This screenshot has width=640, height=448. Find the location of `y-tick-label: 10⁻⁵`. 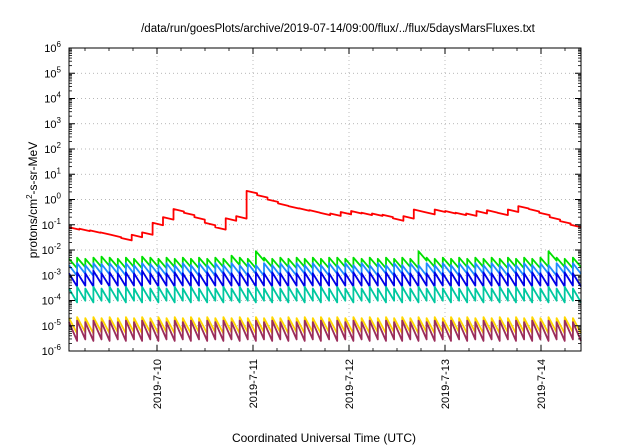

y-tick-label: 10⁻⁵ is located at coordinates (52, 325).